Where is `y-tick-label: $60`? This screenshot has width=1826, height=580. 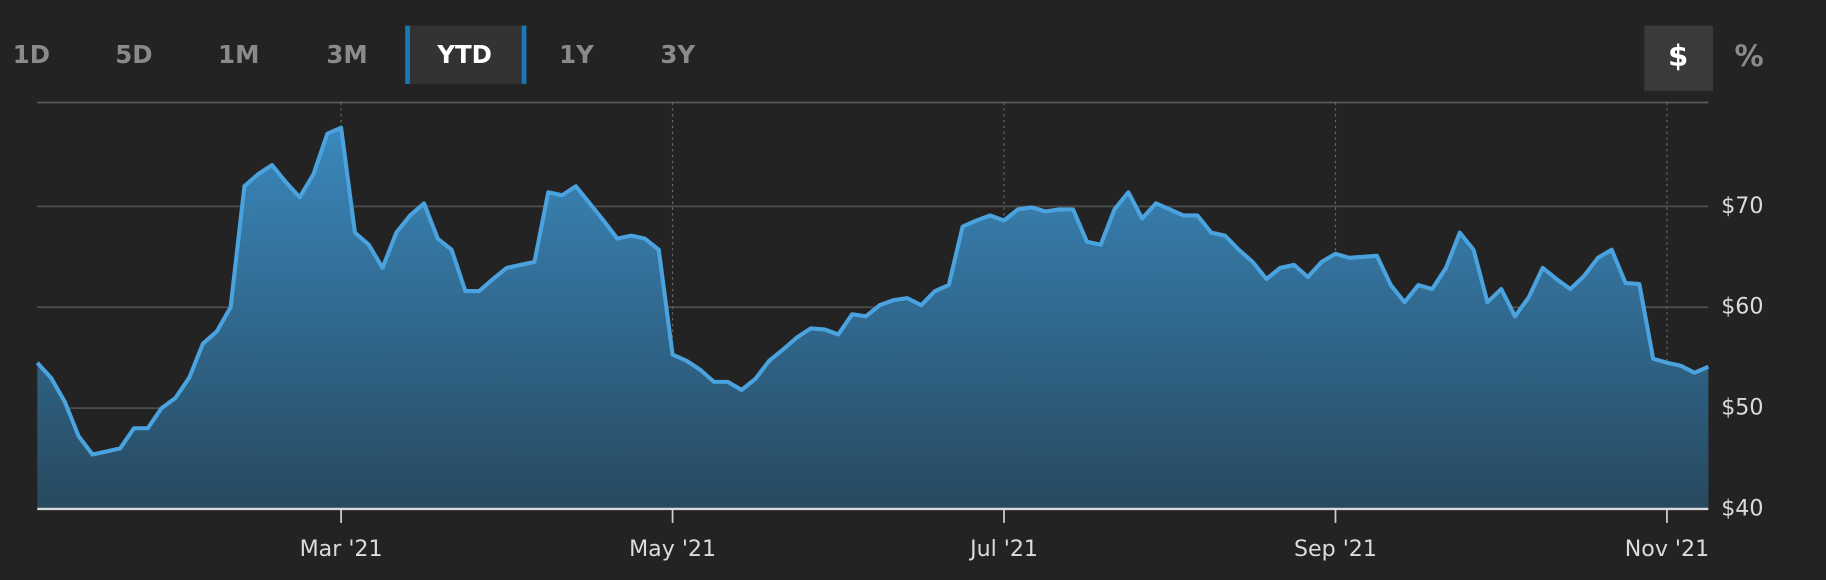
y-tick-label: $60 is located at coordinates (1742, 307).